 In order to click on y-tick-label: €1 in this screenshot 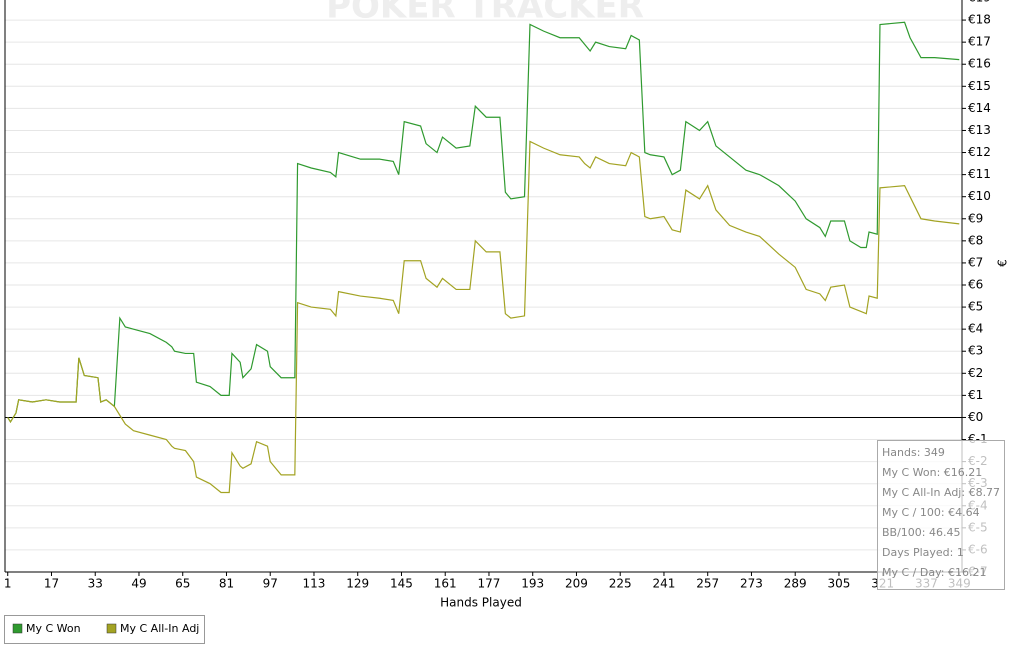, I will do `click(975, 395)`.